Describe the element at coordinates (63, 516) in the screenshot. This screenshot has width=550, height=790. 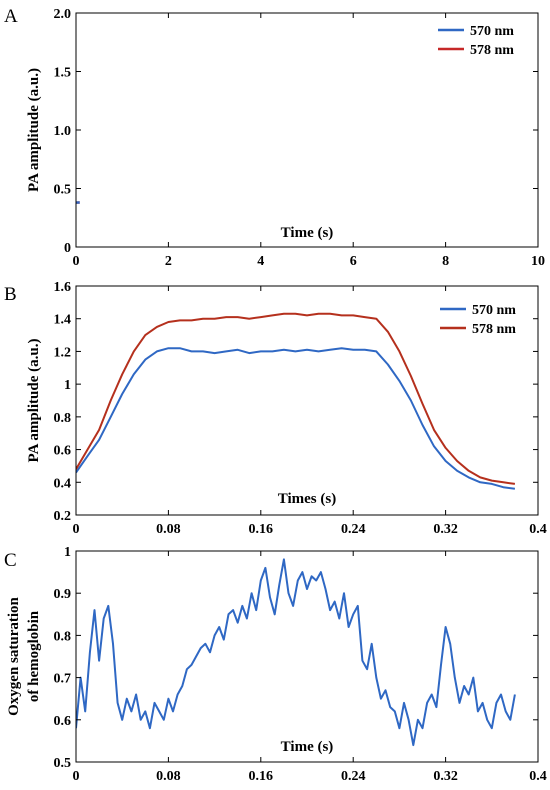
I see `y-tick-label: 0.2` at that location.